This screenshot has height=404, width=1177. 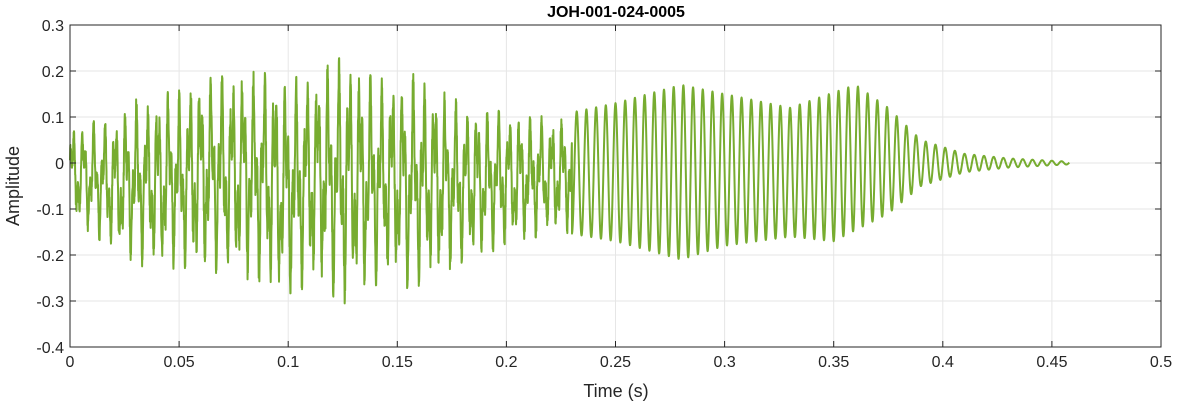 What do you see at coordinates (616, 12) in the screenshot?
I see `chart-title: JOH-001-024-0005` at bounding box center [616, 12].